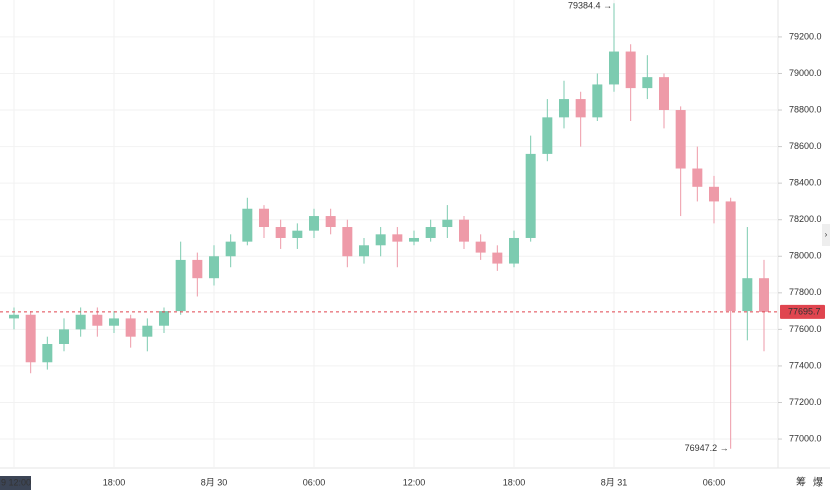 The image size is (830, 491). What do you see at coordinates (214, 482) in the screenshot?
I see `x-tick-label: 8月 30` at bounding box center [214, 482].